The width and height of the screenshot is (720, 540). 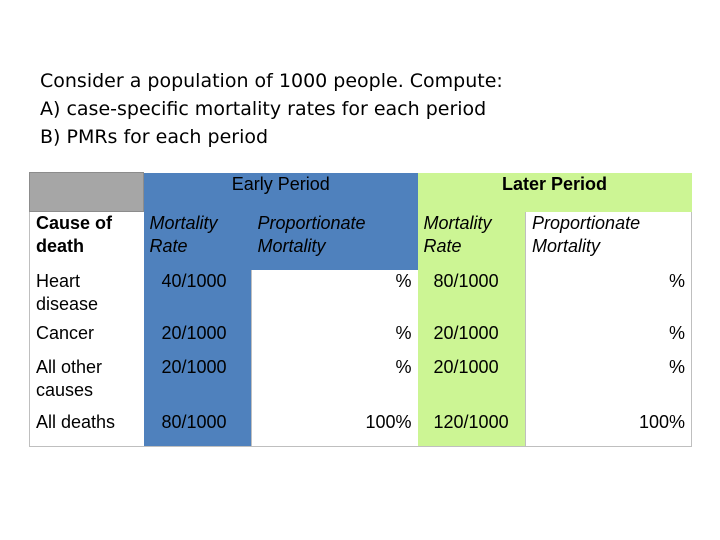 I want to click on later-mortality-rate-header: Mortality Rate, so click(x=471, y=240).